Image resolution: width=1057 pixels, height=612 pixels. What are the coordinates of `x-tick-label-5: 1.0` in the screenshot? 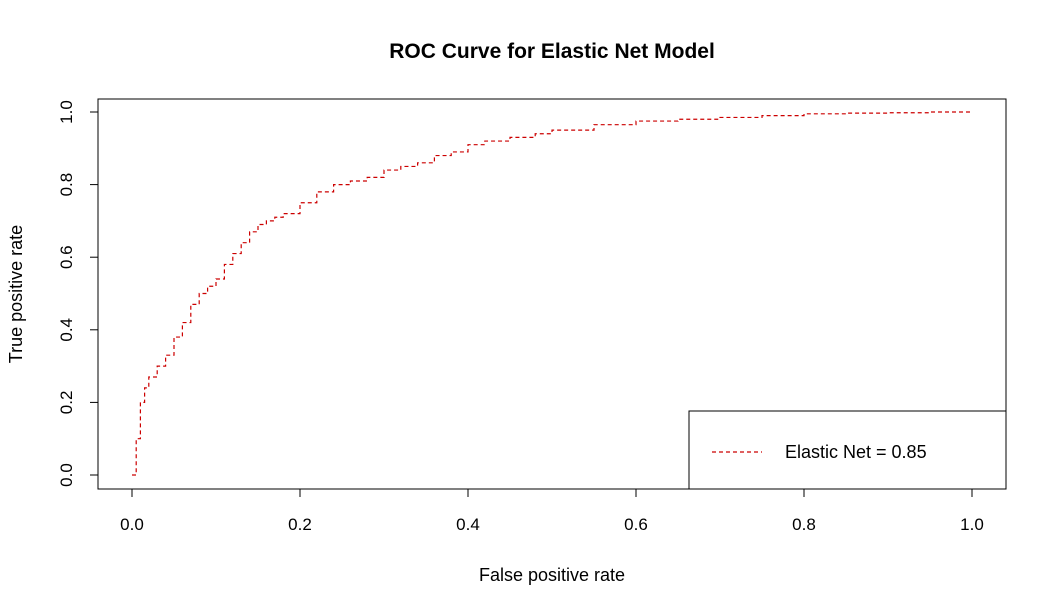 It's located at (972, 524).